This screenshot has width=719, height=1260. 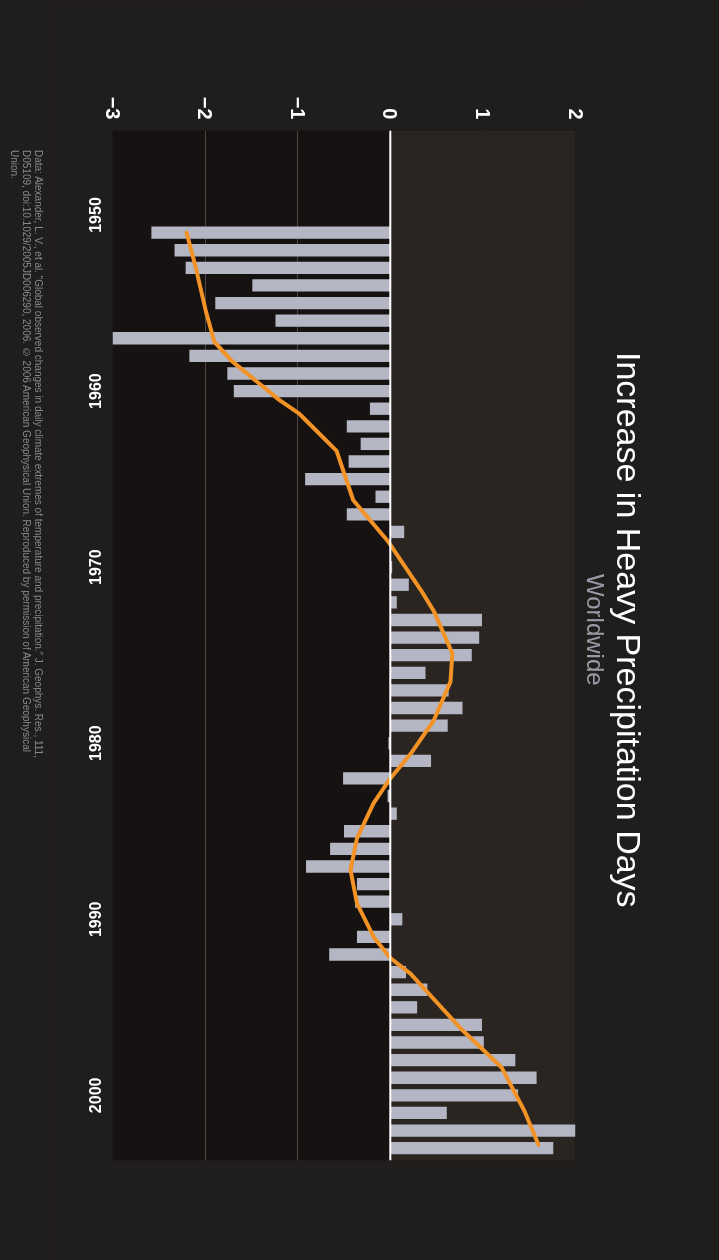 What do you see at coordinates (595, 630) in the screenshot?
I see `text: Worldwide` at bounding box center [595, 630].